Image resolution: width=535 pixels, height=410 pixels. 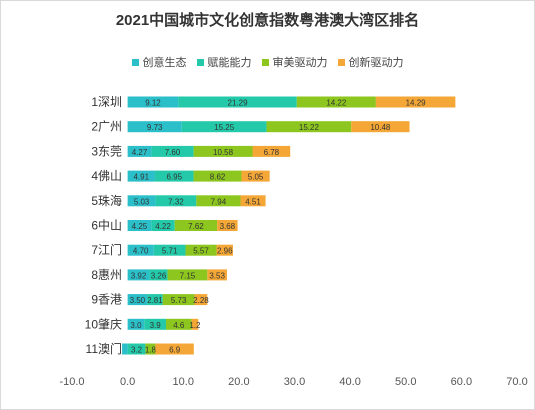 What do you see at coordinates (106, 176) in the screenshot?
I see `category-label: 4佛山` at bounding box center [106, 176].